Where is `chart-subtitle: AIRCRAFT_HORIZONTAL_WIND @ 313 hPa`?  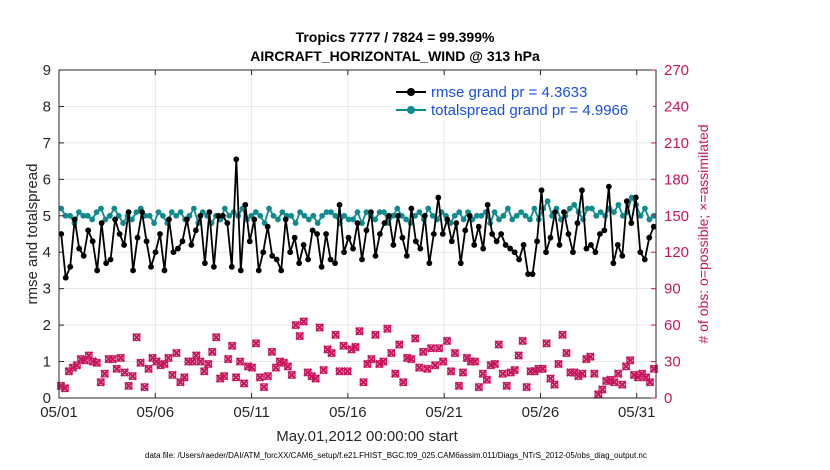
chart-subtitle: AIRCRAFT_HORIZONTAL_WIND @ 313 hPa is located at coordinates (395, 56).